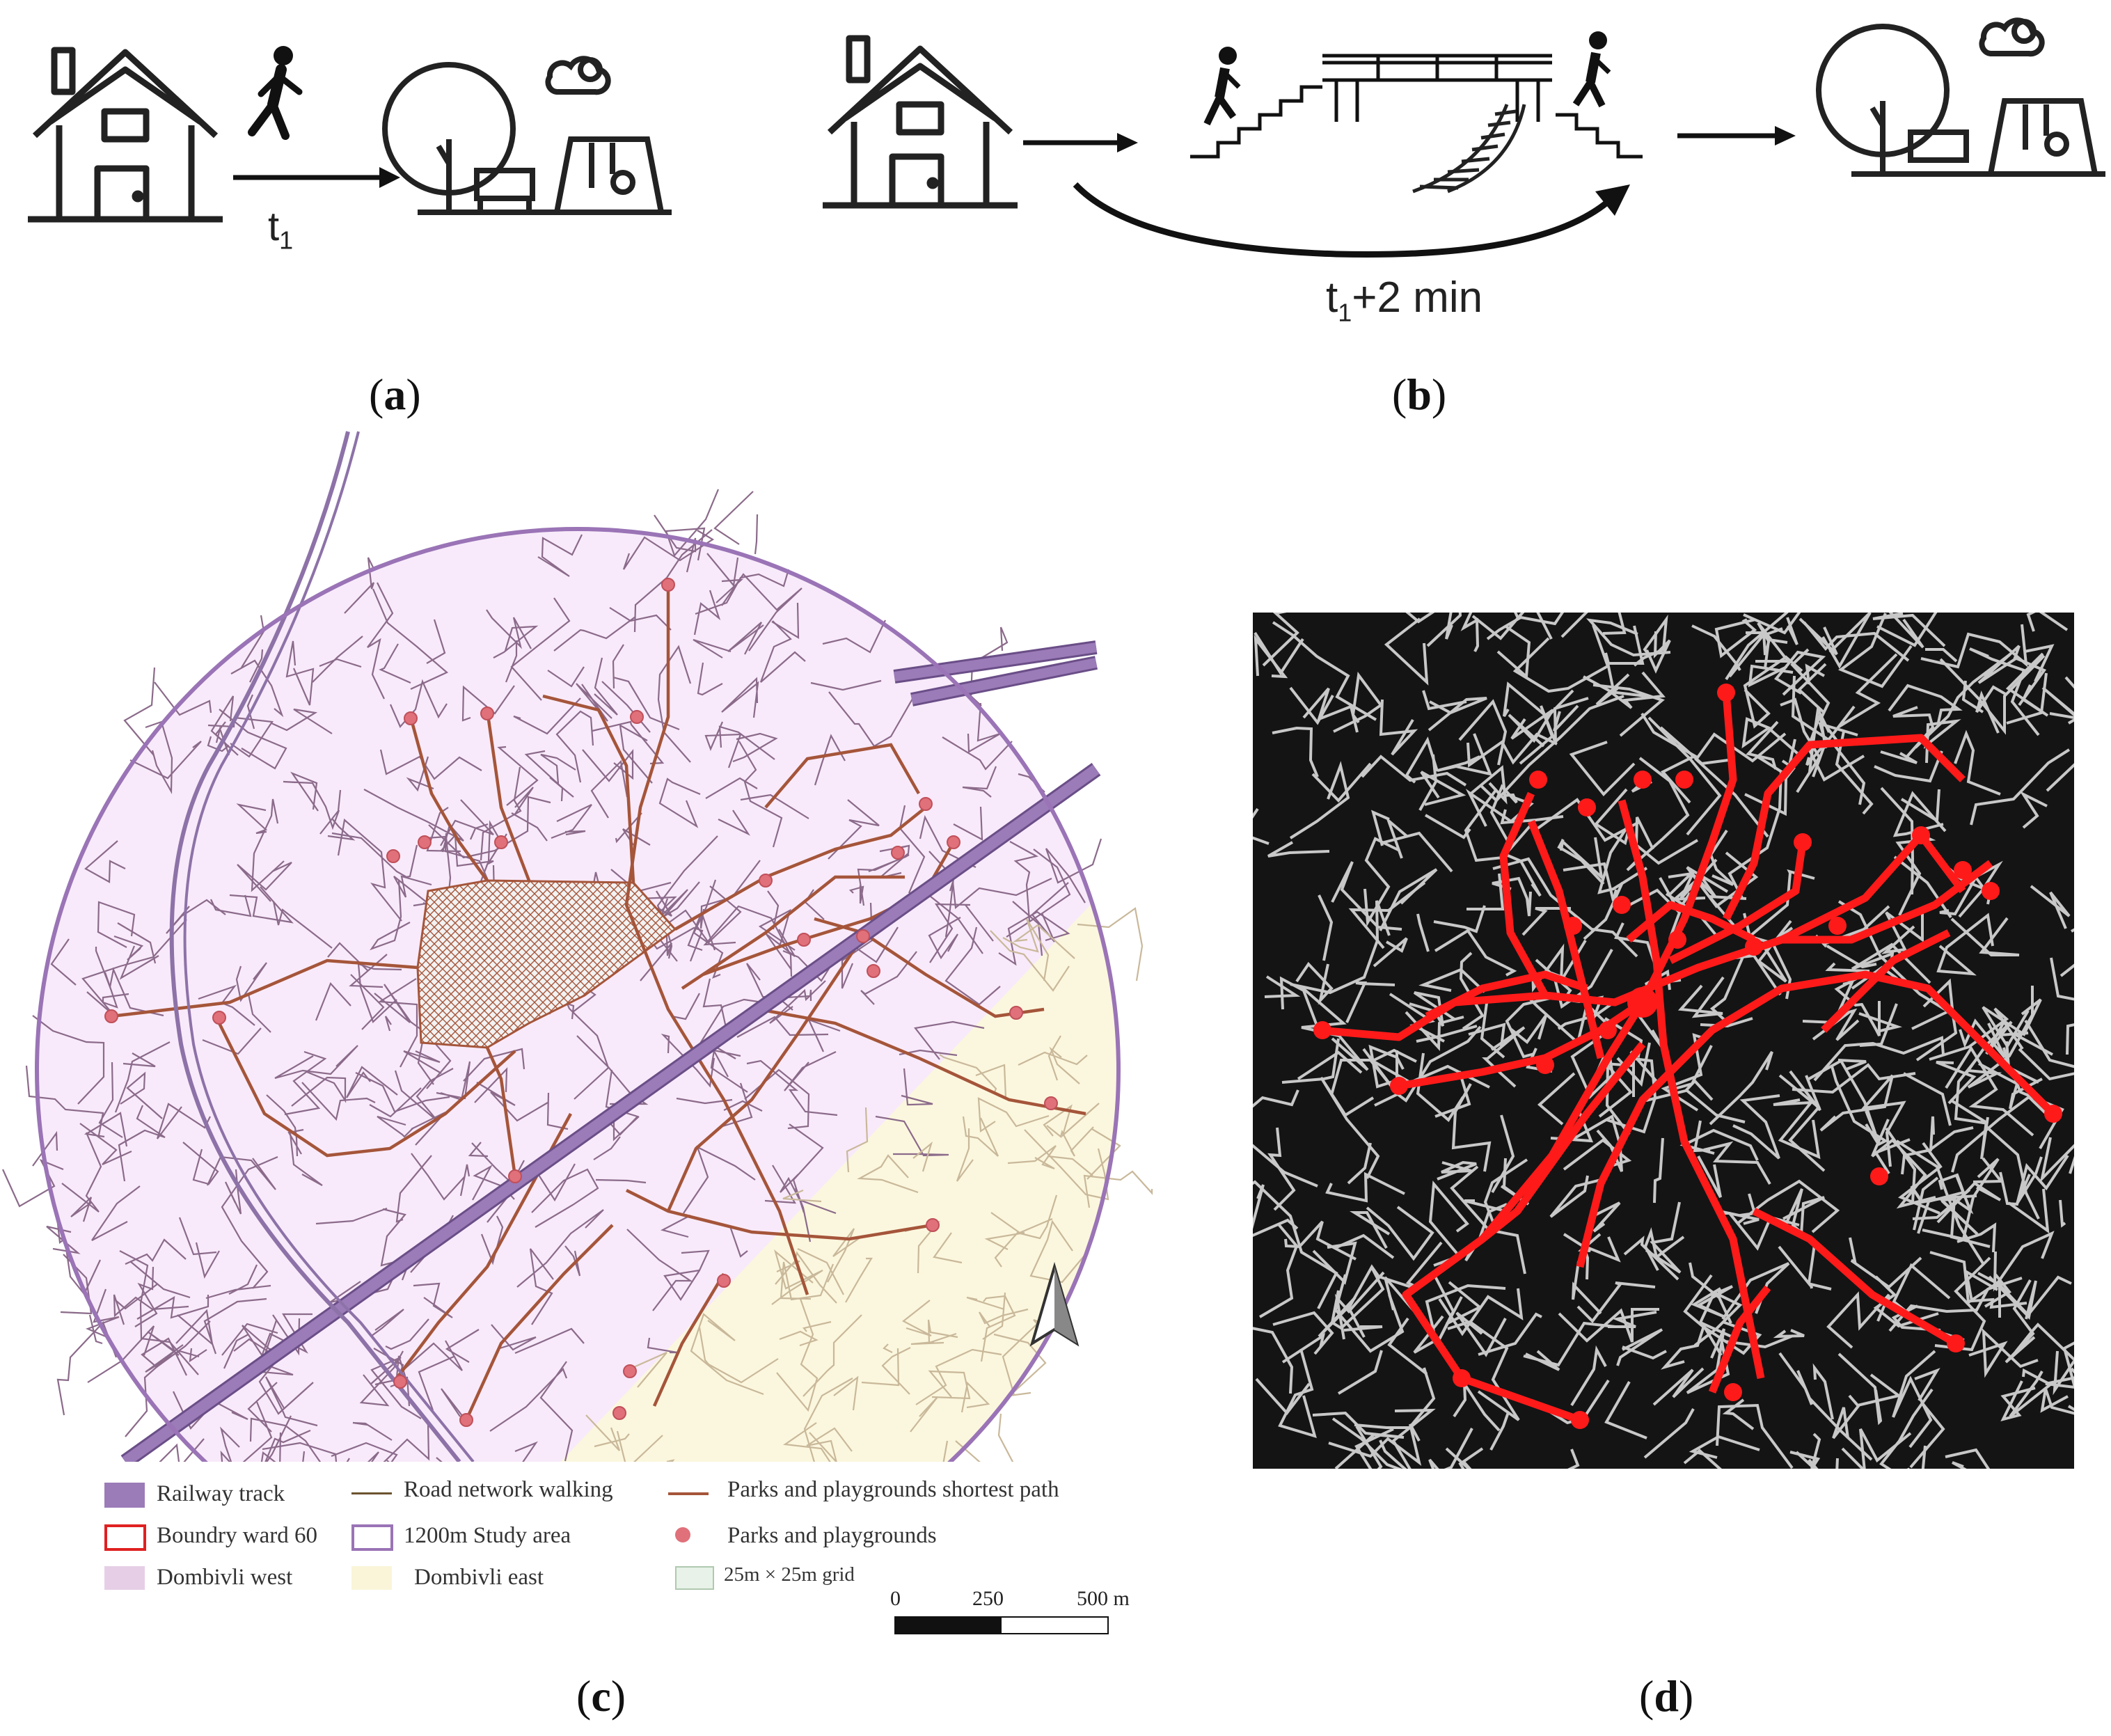  I want to click on curved-arrow, so click(1351, 220).